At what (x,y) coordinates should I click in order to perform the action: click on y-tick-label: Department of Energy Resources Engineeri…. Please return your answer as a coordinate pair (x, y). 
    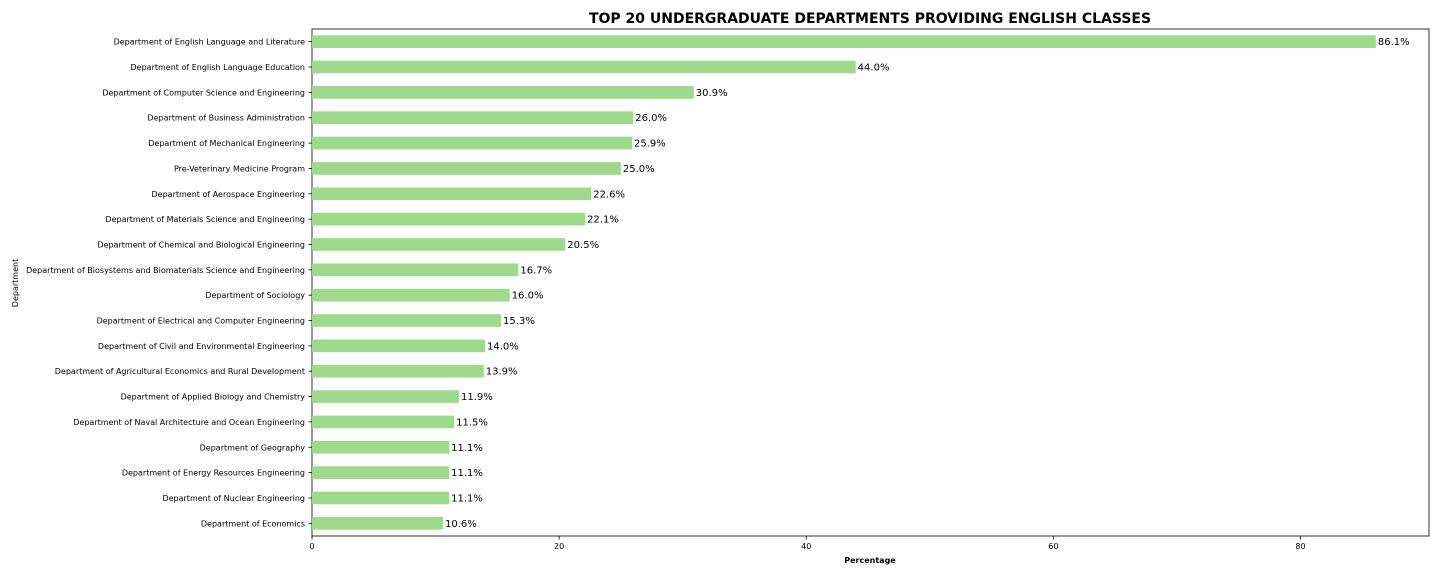
    Looking at the image, I should click on (213, 473).